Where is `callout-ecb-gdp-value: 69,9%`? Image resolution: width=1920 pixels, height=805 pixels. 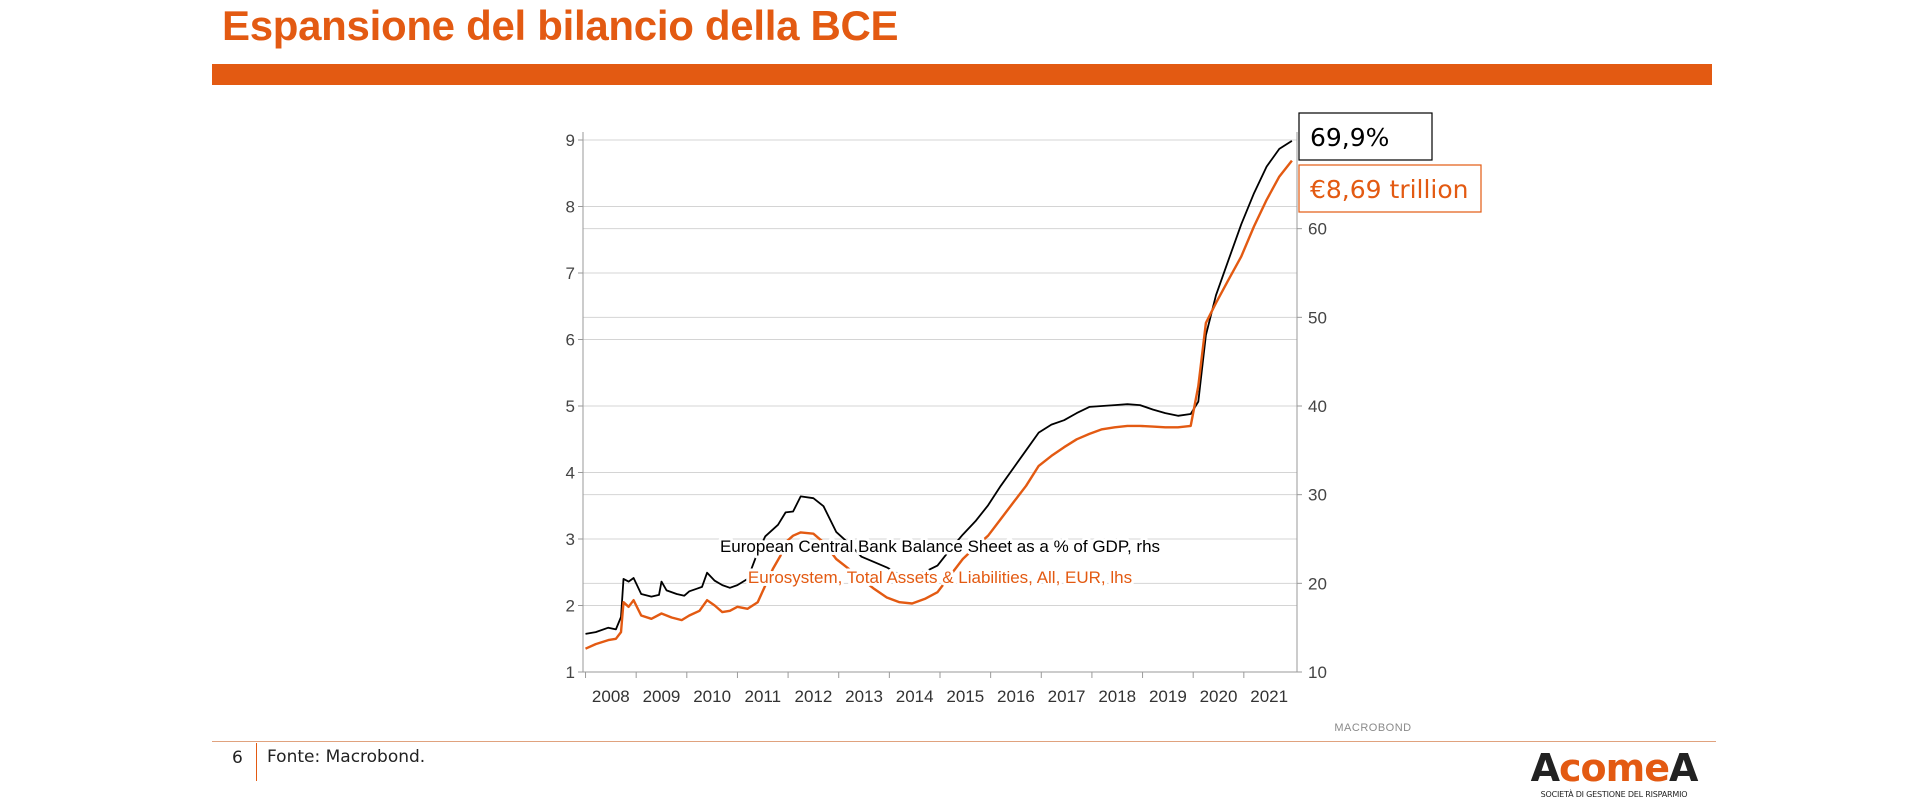
callout-ecb-gdp-value: 69,9% is located at coordinates (1349, 137).